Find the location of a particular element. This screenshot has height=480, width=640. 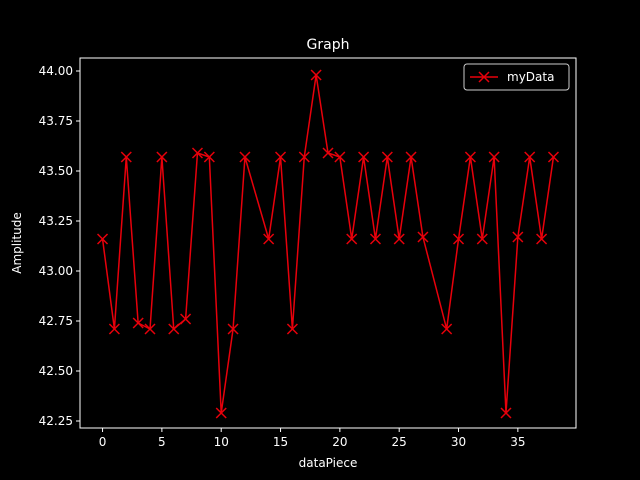

legend: myData is located at coordinates (516, 77).